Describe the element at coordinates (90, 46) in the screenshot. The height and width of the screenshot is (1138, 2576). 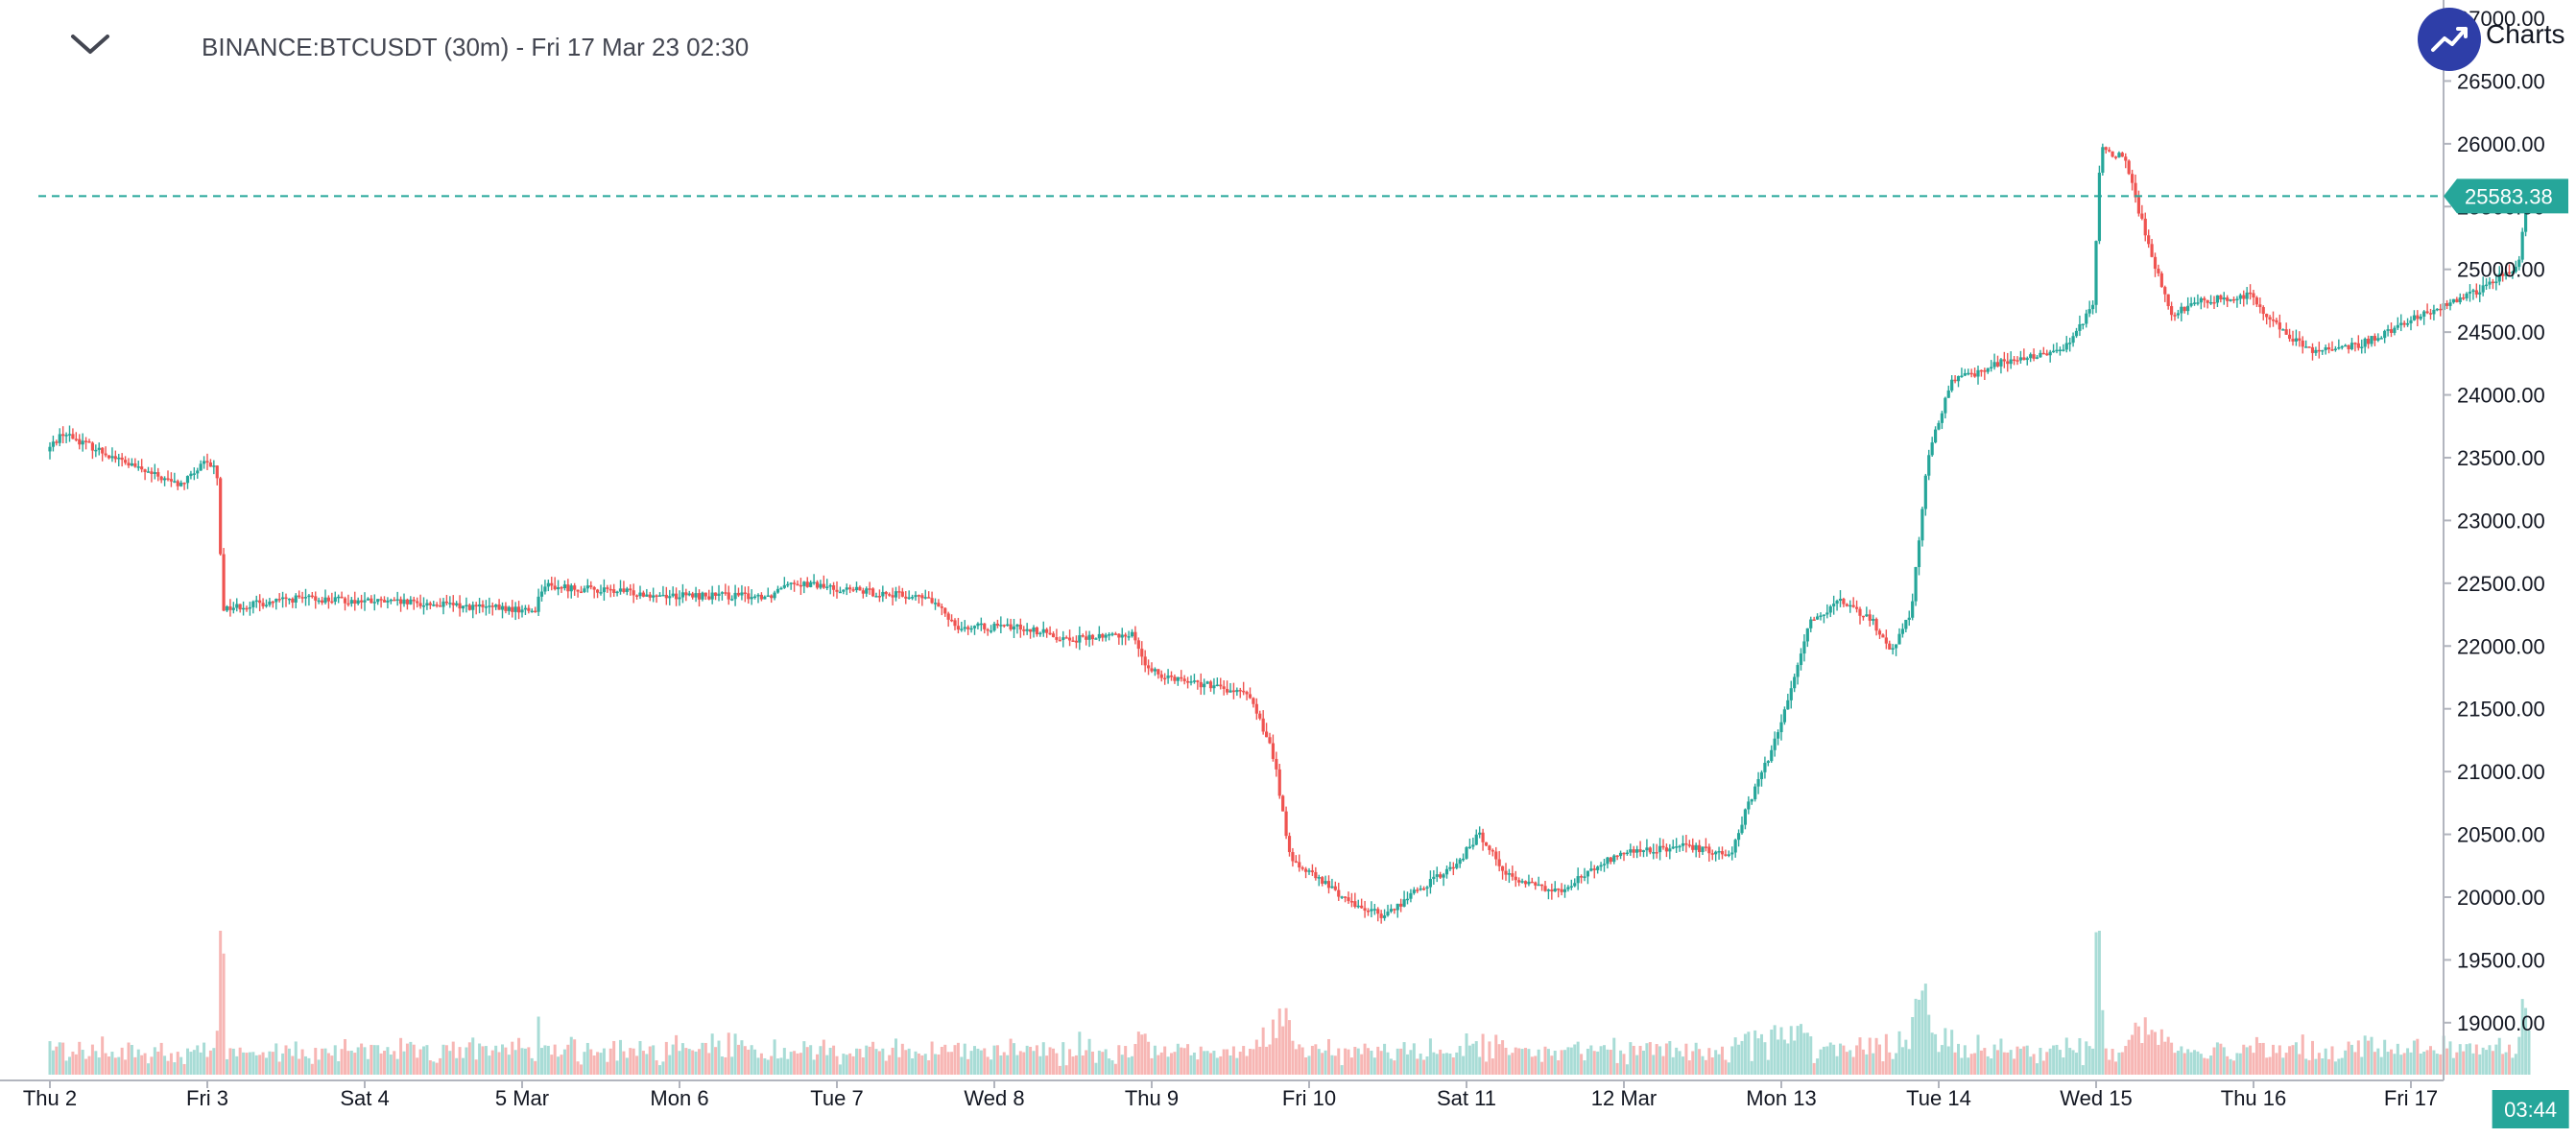
I see `collapse-chevron-icon` at that location.